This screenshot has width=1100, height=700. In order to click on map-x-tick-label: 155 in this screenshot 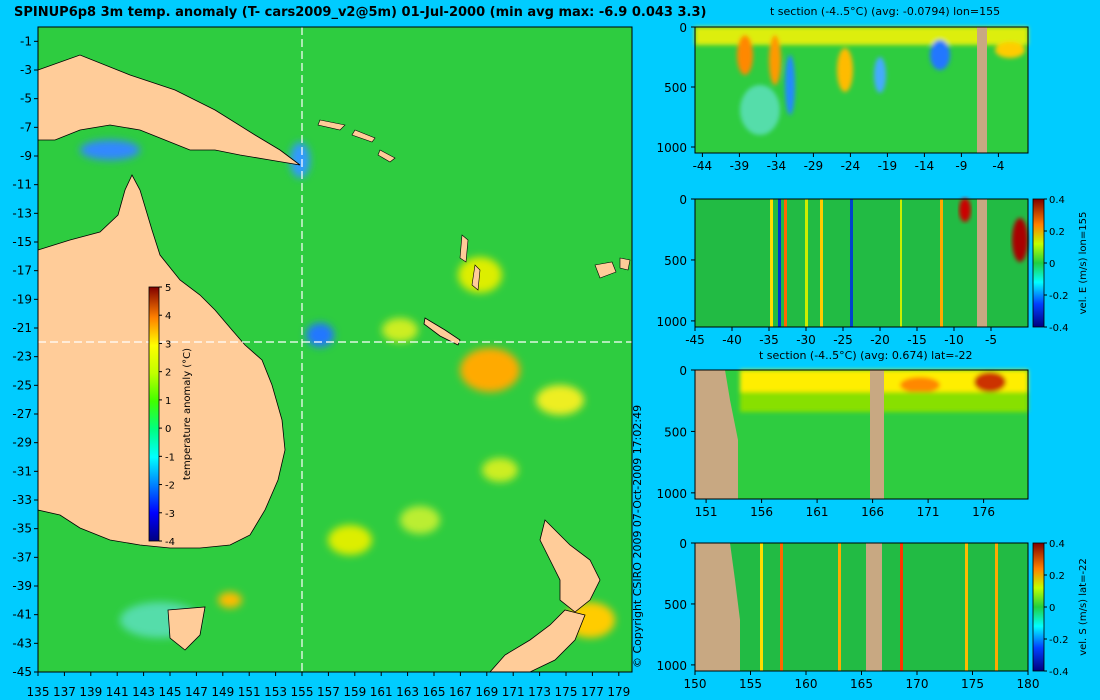, I will do `click(302, 692)`.